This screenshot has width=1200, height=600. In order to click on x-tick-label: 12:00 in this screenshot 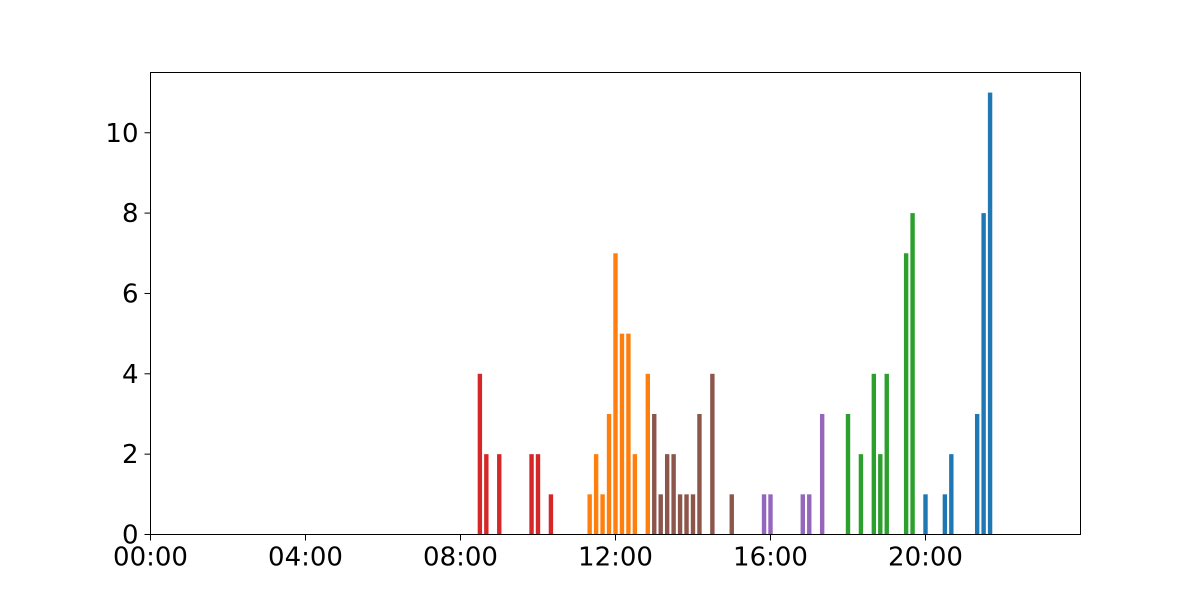, I will do `click(615, 558)`.